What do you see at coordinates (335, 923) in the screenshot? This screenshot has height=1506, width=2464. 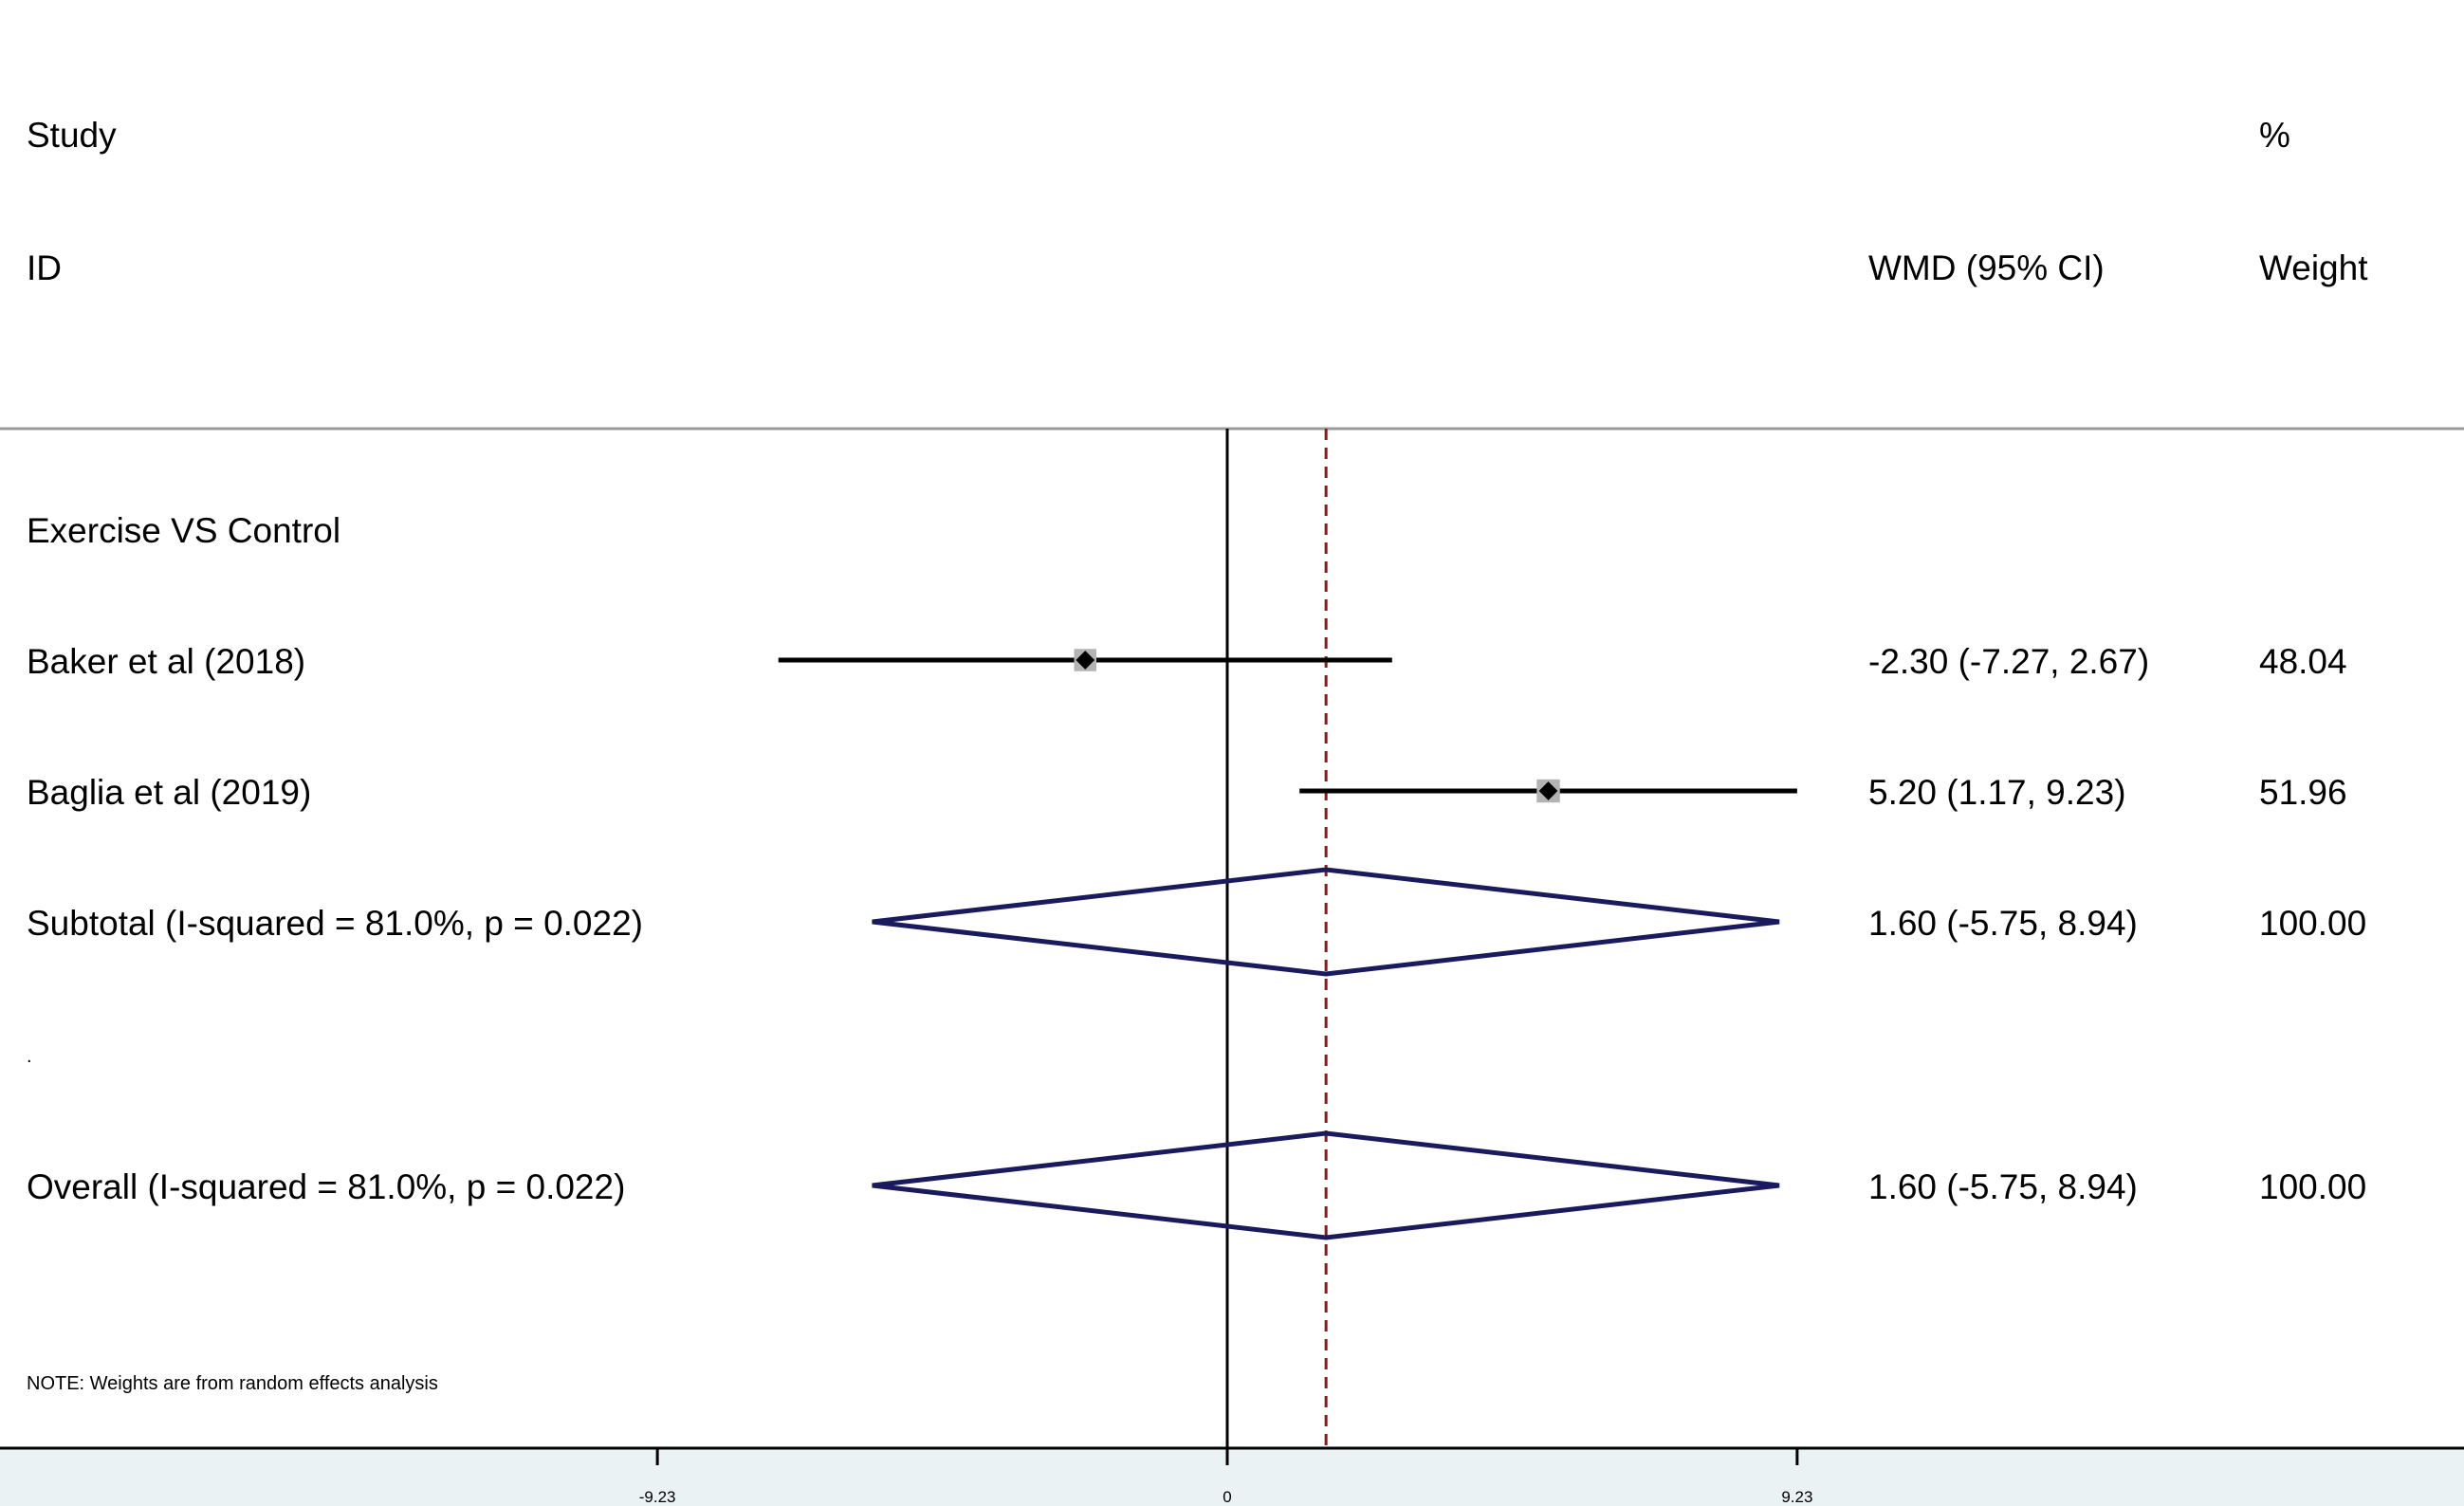 I see `subtotal-label: Subtotal (I-squared = 81.0%, p = 0.022)` at bounding box center [335, 923].